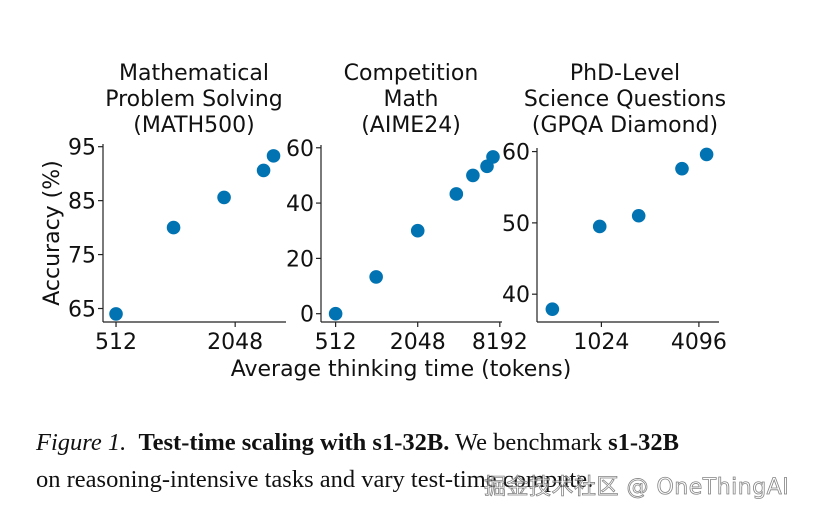  What do you see at coordinates (303, 232) in the screenshot?
I see `y-ticks: 0 20 40 60` at bounding box center [303, 232].